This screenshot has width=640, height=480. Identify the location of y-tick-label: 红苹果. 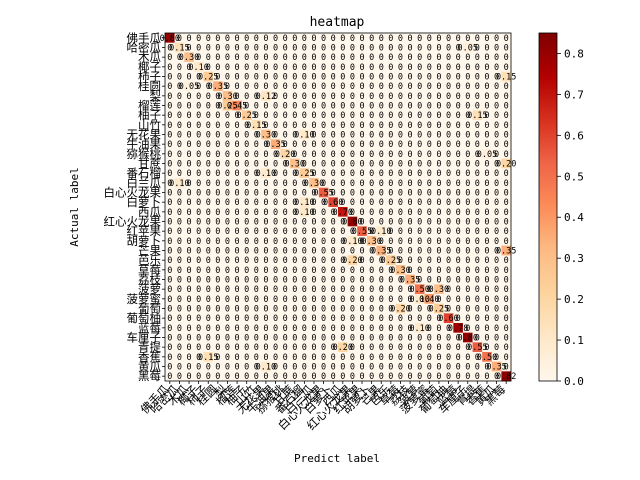
(144, 231).